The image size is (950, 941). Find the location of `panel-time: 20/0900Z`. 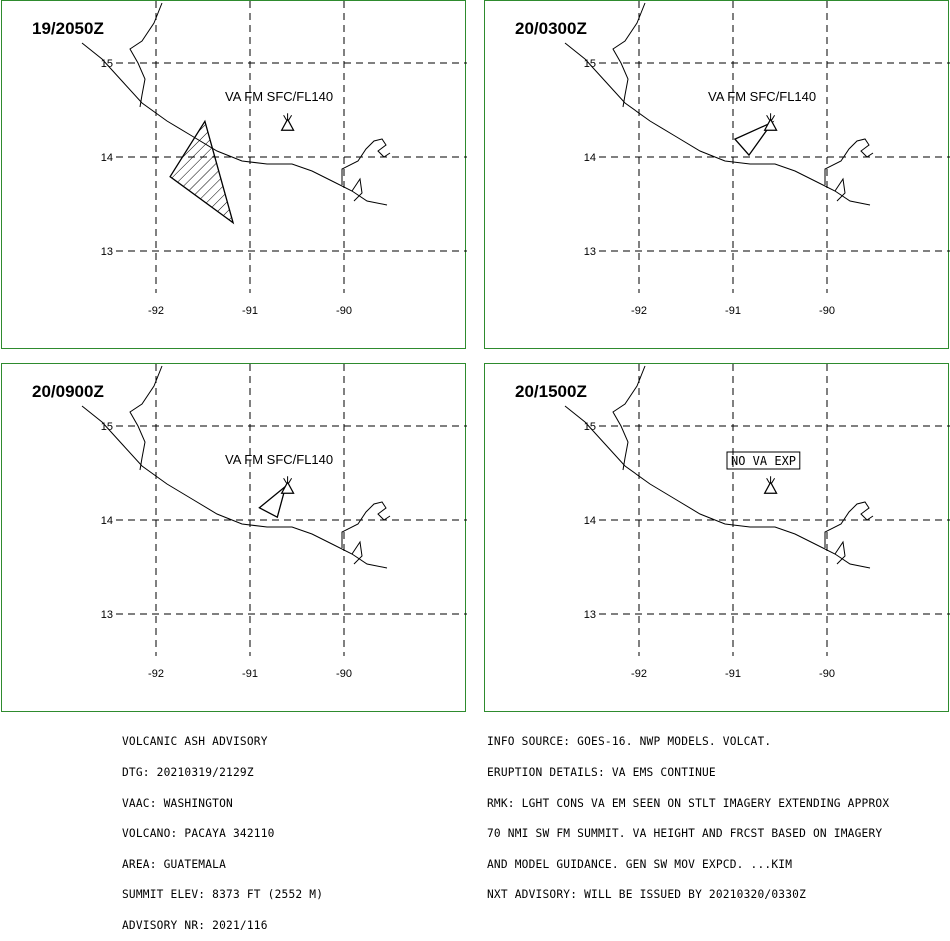

panel-time: 20/0900Z is located at coordinates (68, 391).